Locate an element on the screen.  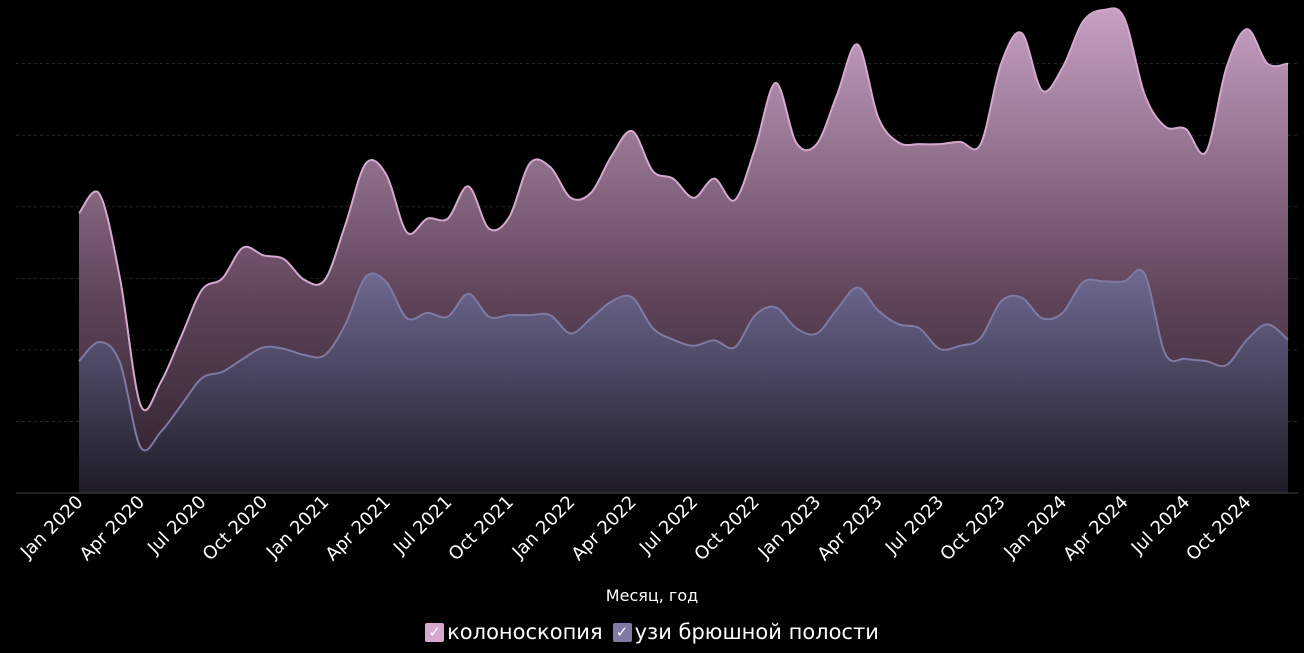
x-tick-label: Oct 2020 is located at coordinates (235, 528).